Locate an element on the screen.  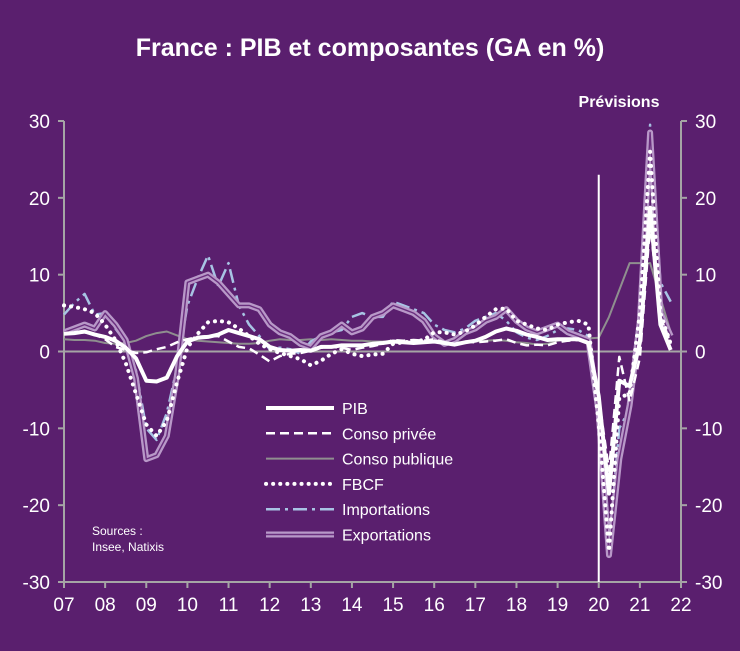
y-tick-label-left: -30 is located at coordinates (36, 583).